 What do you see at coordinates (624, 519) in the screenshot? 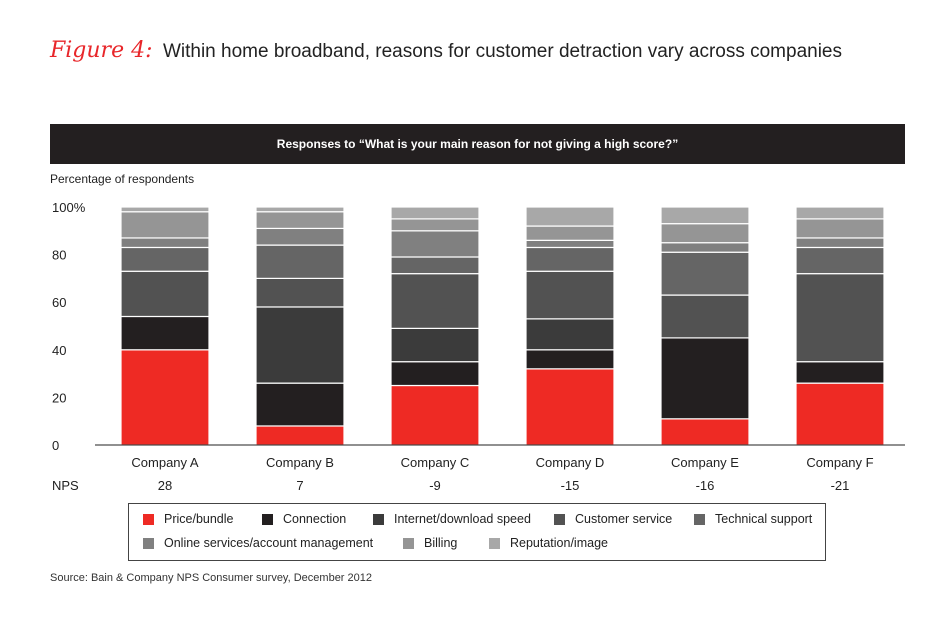
I see `legend-label: Customer service` at bounding box center [624, 519].